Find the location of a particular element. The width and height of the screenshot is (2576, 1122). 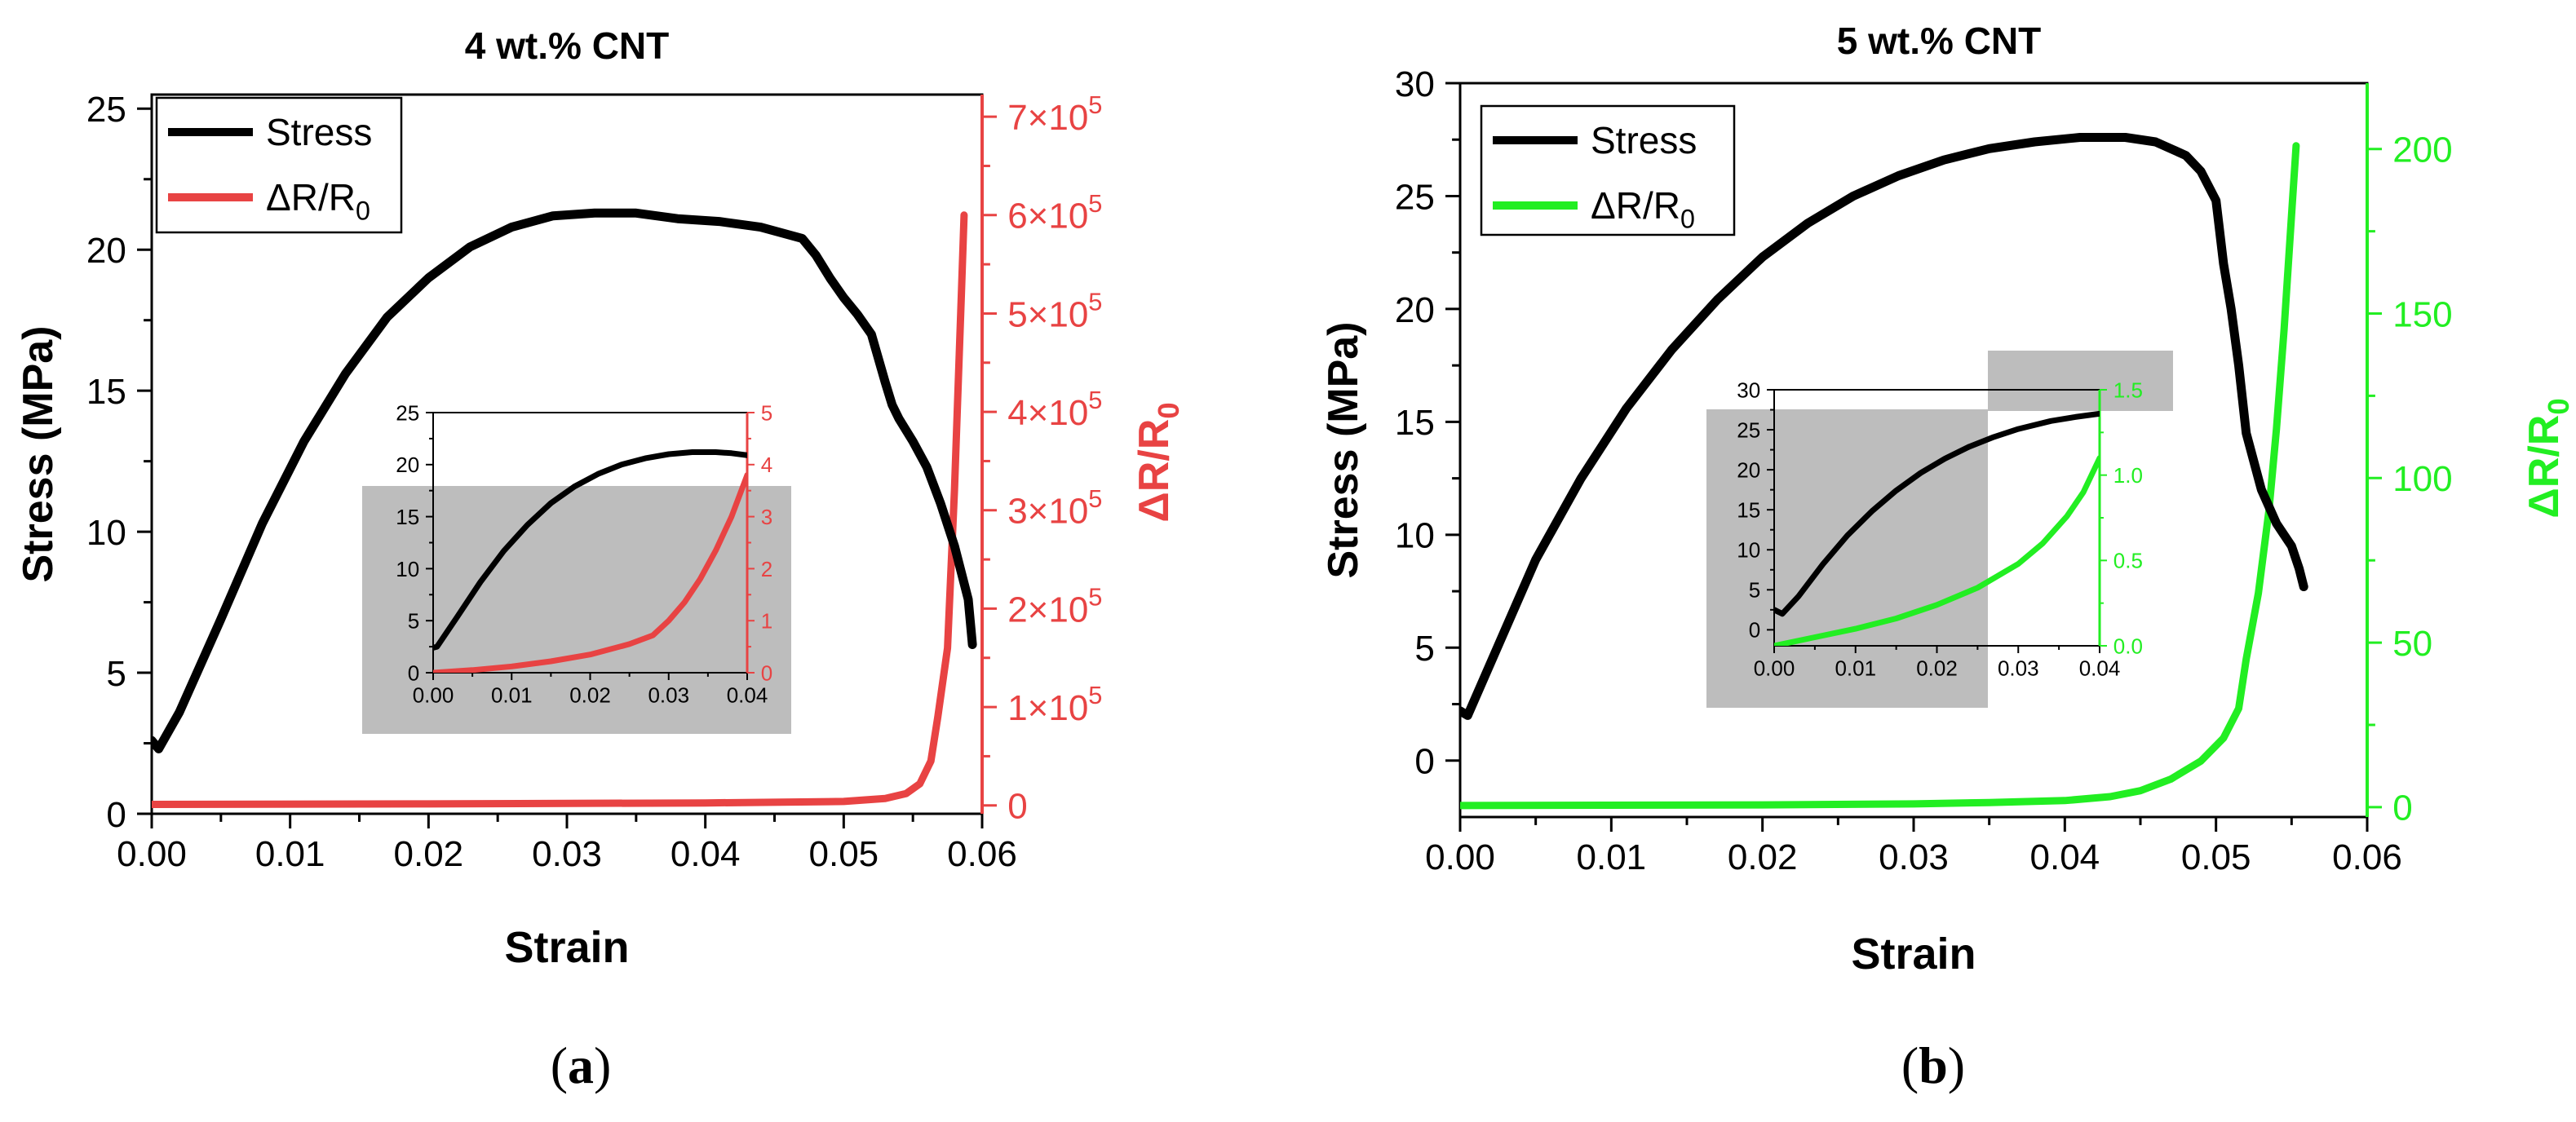

y2-tick-label: 7×10⁵ is located at coordinates (1054, 114).